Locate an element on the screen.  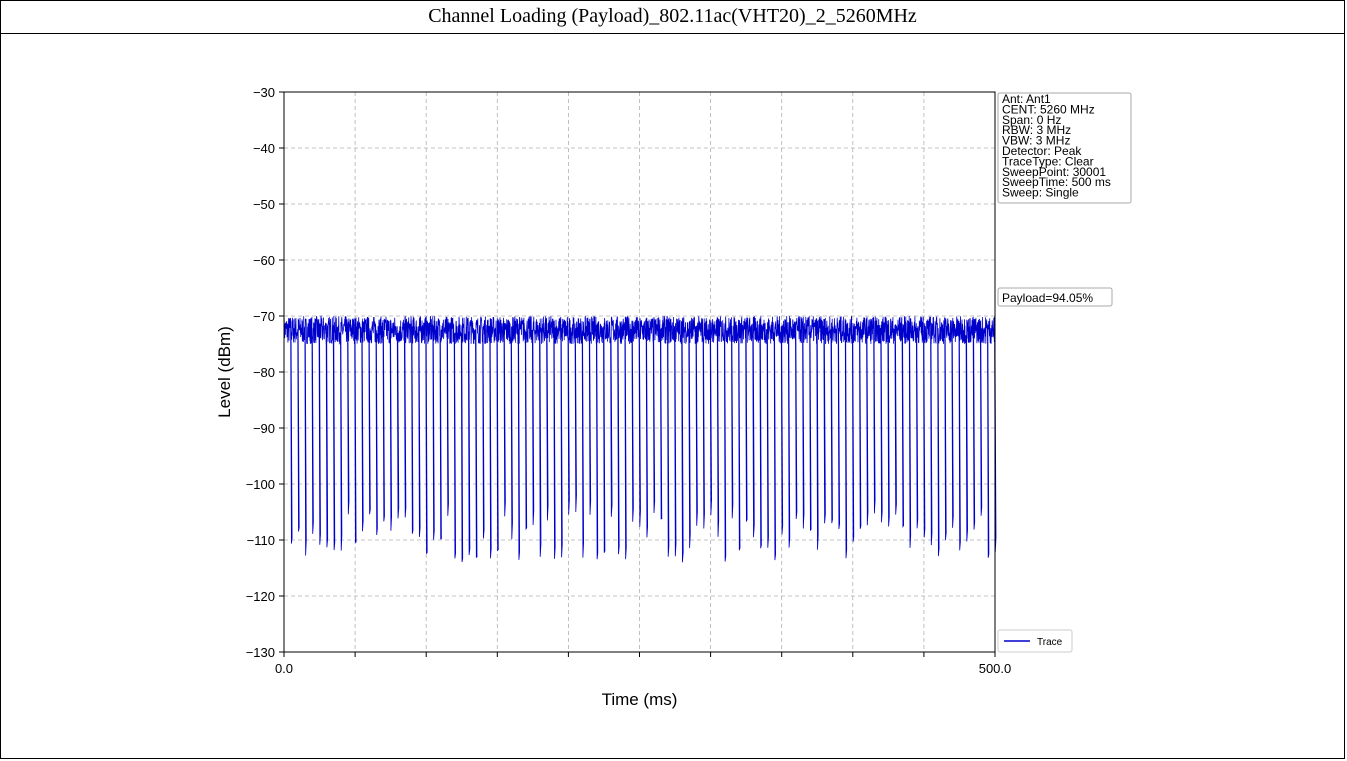
legend-label: Trace is located at coordinates (1050, 642).